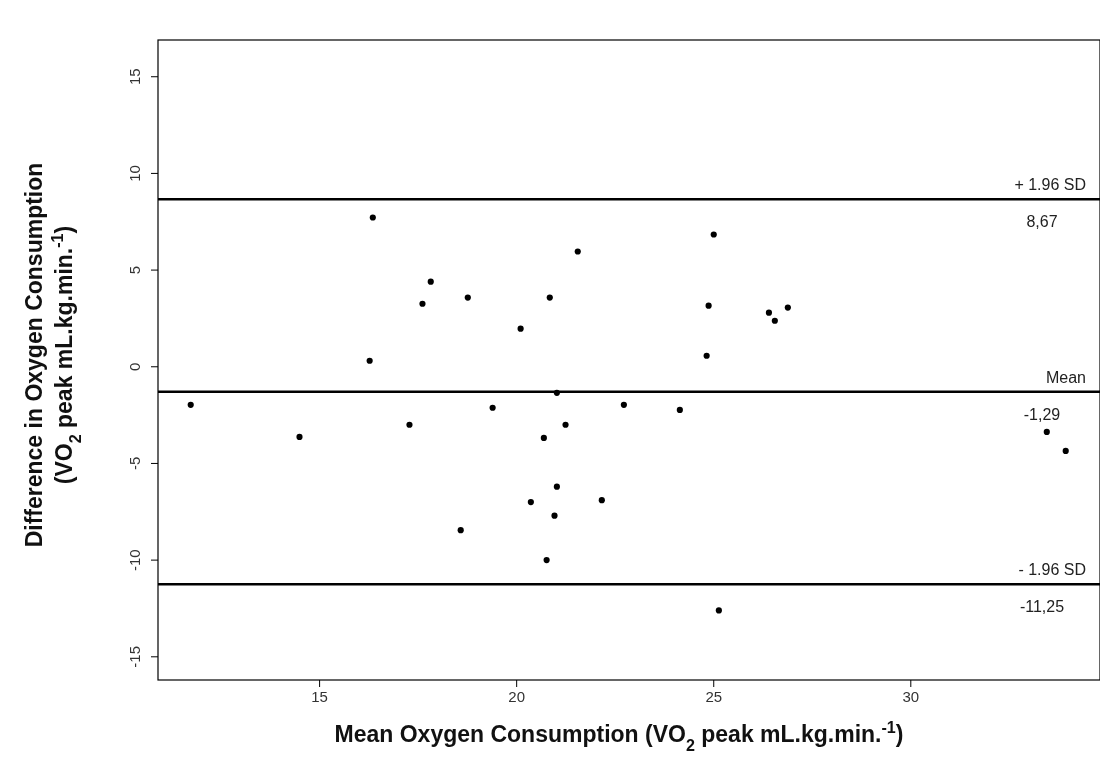  What do you see at coordinates (1042, 414) in the screenshot?
I see `annotation: -1,29` at bounding box center [1042, 414].